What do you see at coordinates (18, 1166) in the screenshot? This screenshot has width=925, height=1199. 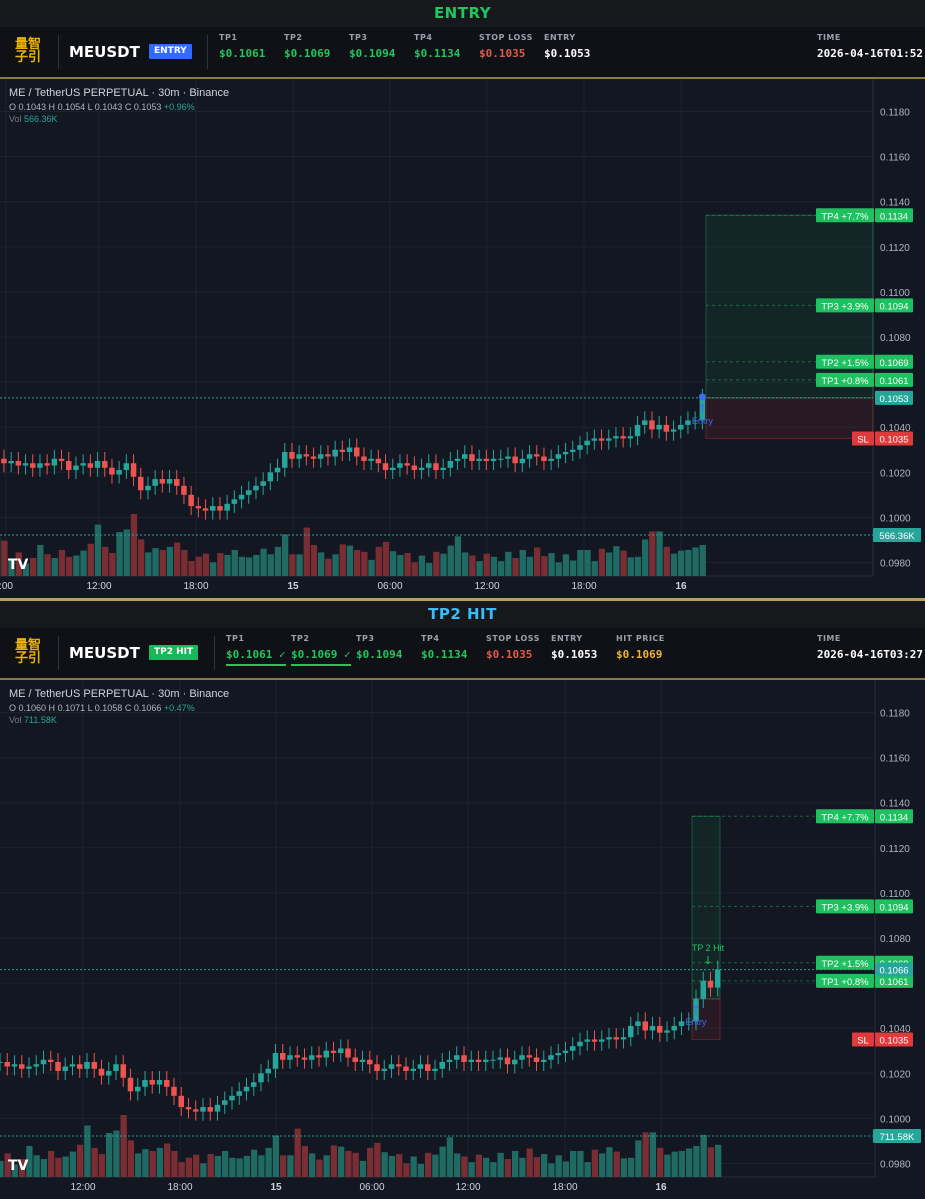 I see `tradingview-logo-icon: TV` at bounding box center [18, 1166].